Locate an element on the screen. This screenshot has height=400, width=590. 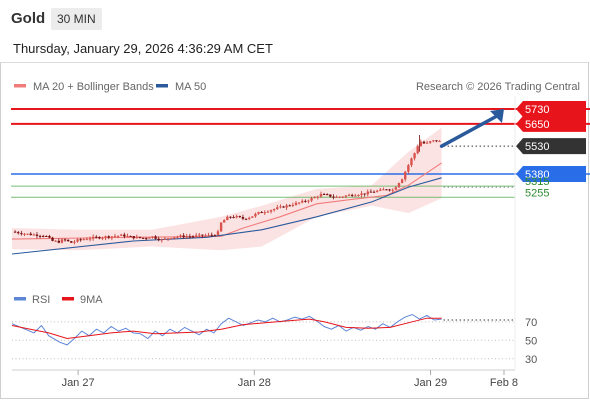
timeframe-button: 30 MIN is located at coordinates (76, 19).